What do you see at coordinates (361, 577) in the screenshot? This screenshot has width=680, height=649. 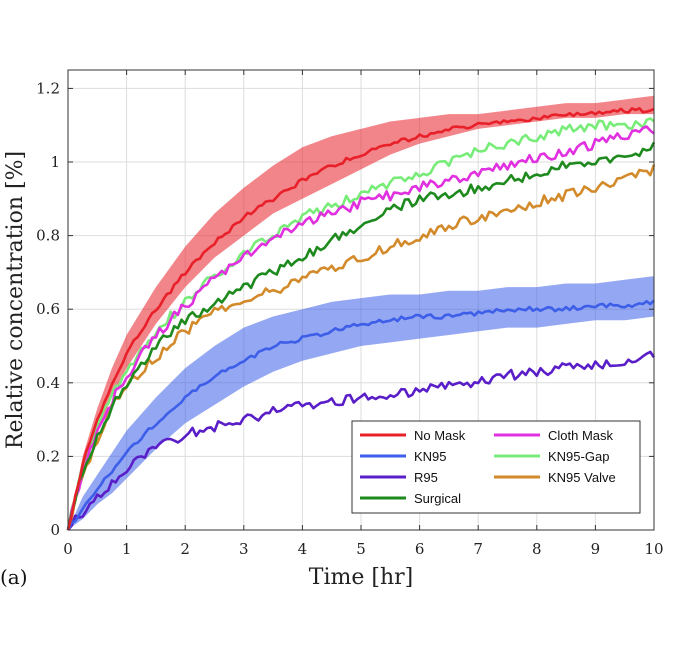 I see `x-axis-title: Time [hr]` at bounding box center [361, 577].